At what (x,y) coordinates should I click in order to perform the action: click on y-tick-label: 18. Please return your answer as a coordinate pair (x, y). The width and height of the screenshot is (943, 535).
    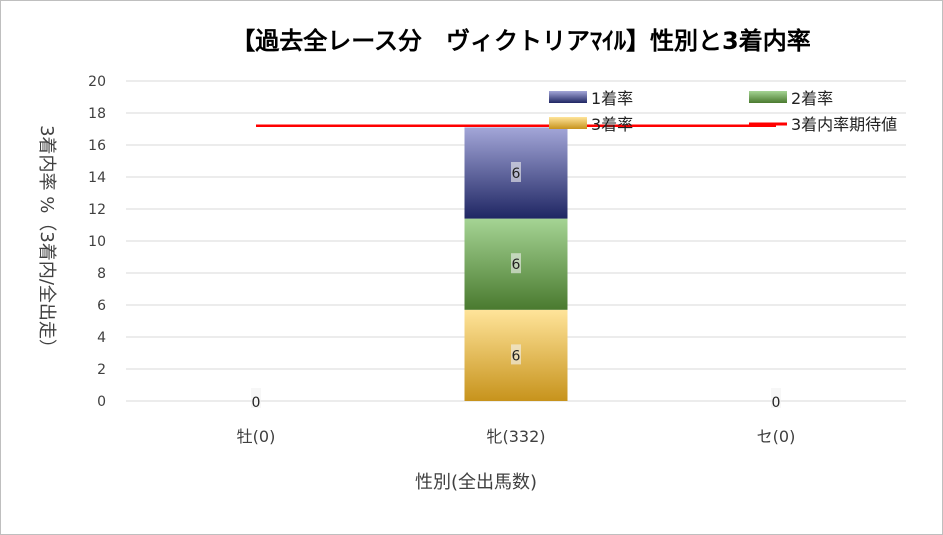
    Looking at the image, I should click on (97, 114).